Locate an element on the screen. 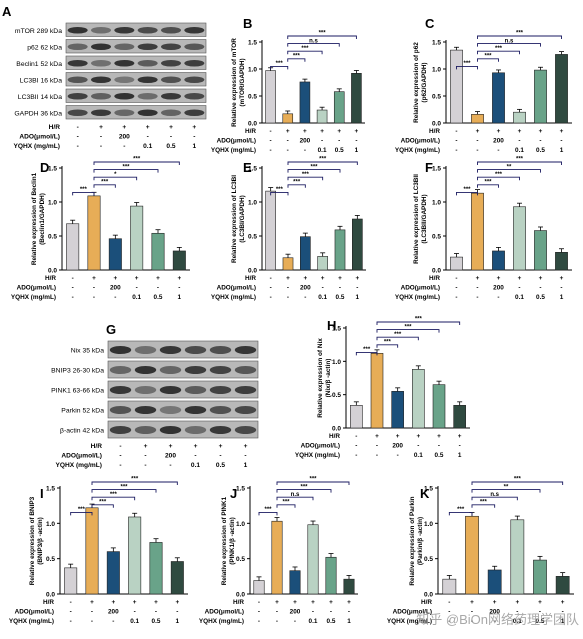  blot-band-label: mTOR 289 kDa is located at coordinates (38, 31).